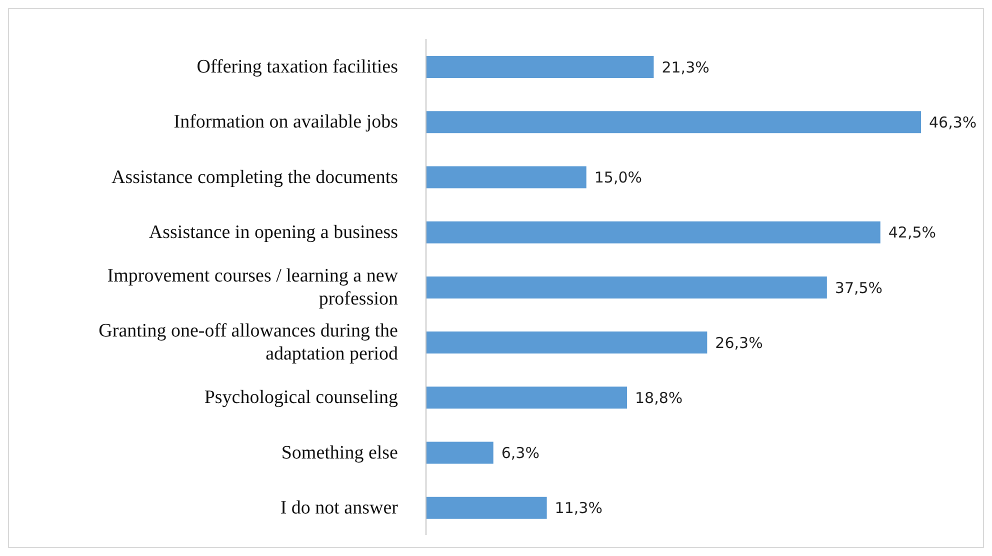  I want to click on data-label: 21,3%, so click(686, 67).